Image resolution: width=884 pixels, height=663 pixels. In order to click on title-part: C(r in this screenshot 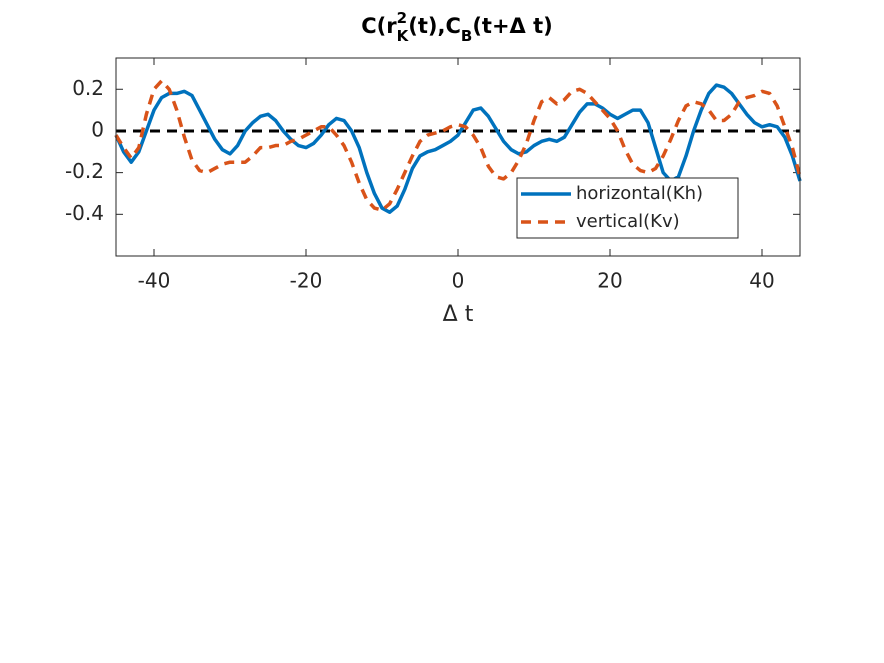, I will do `click(379, 26)`.